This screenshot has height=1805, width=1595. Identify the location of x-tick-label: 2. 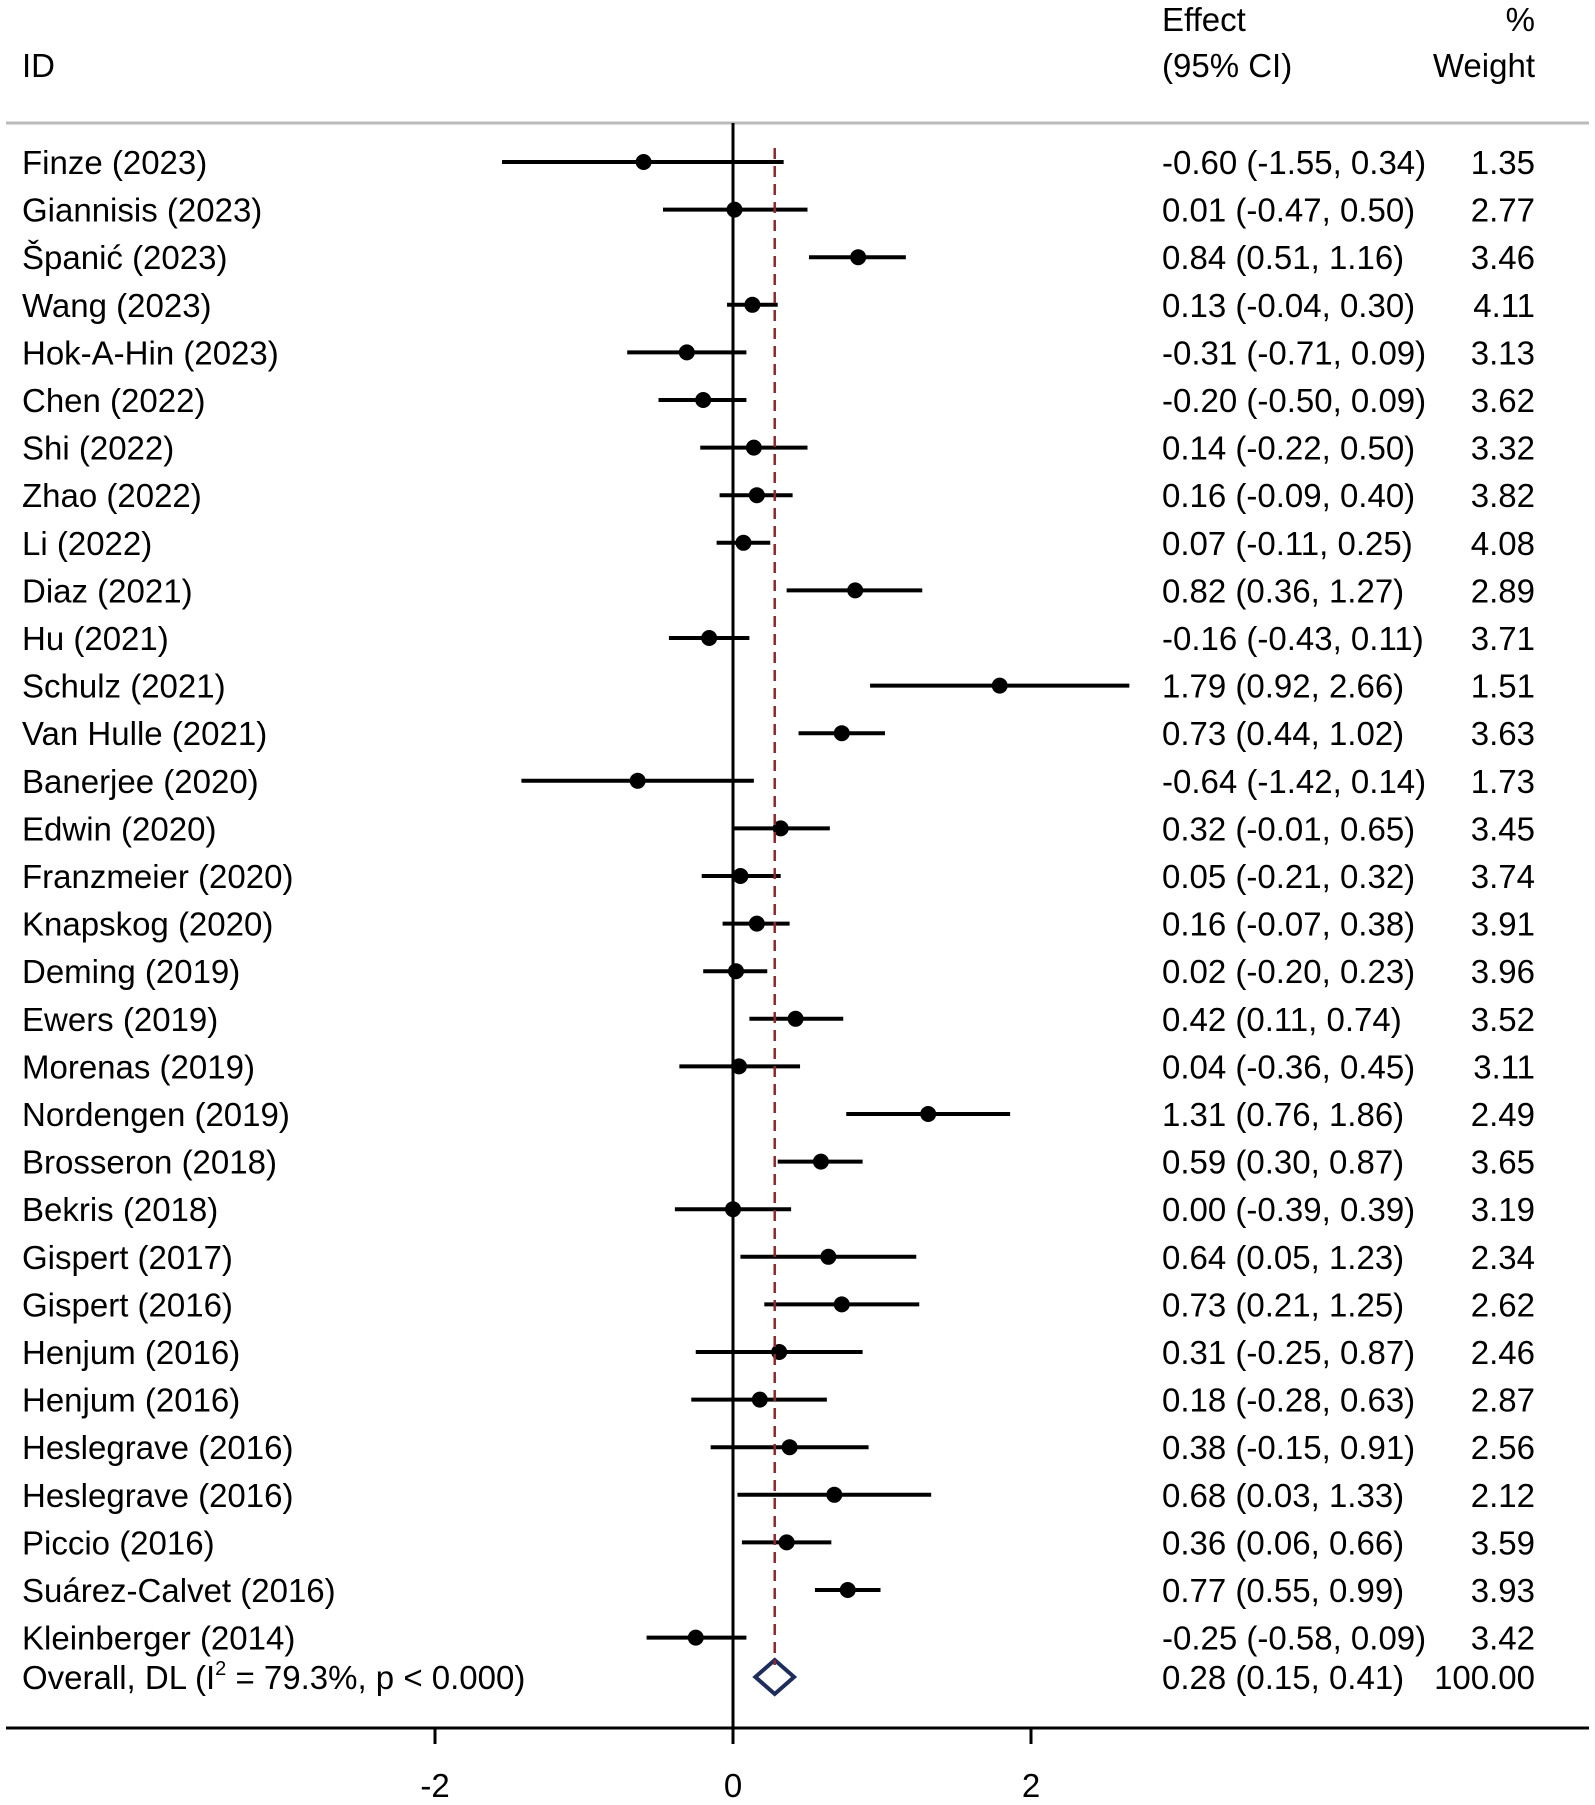
(1031, 1785).